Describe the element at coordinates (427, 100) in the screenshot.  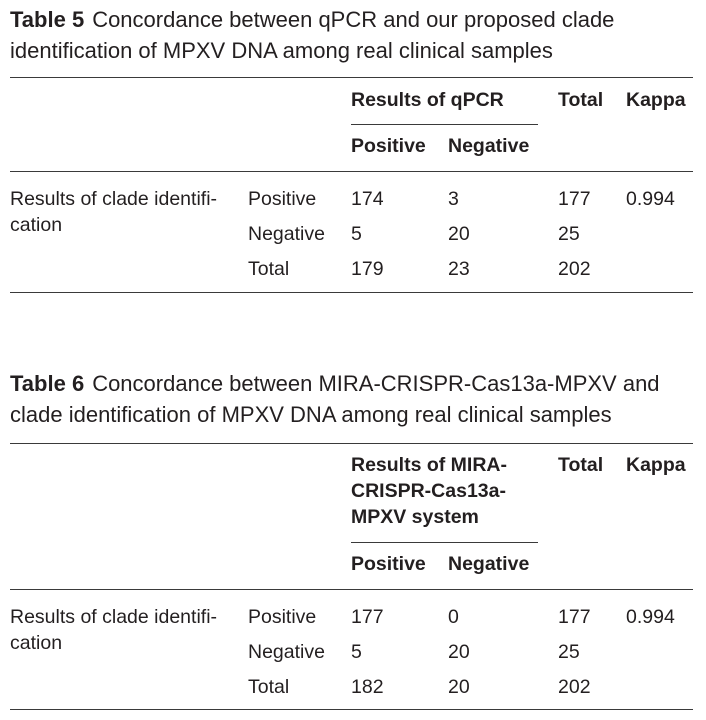
I see `group-header: Results of qPCR` at that location.